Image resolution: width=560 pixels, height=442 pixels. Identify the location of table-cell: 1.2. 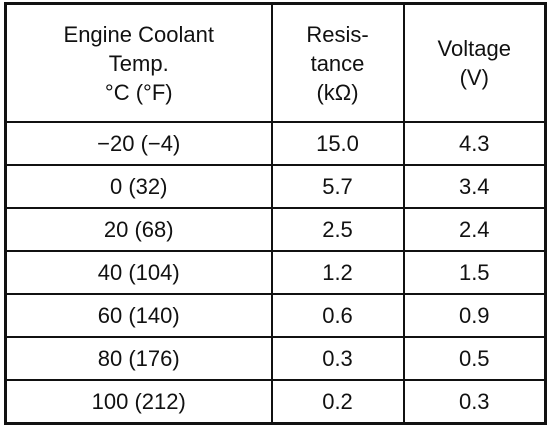
(337, 272).